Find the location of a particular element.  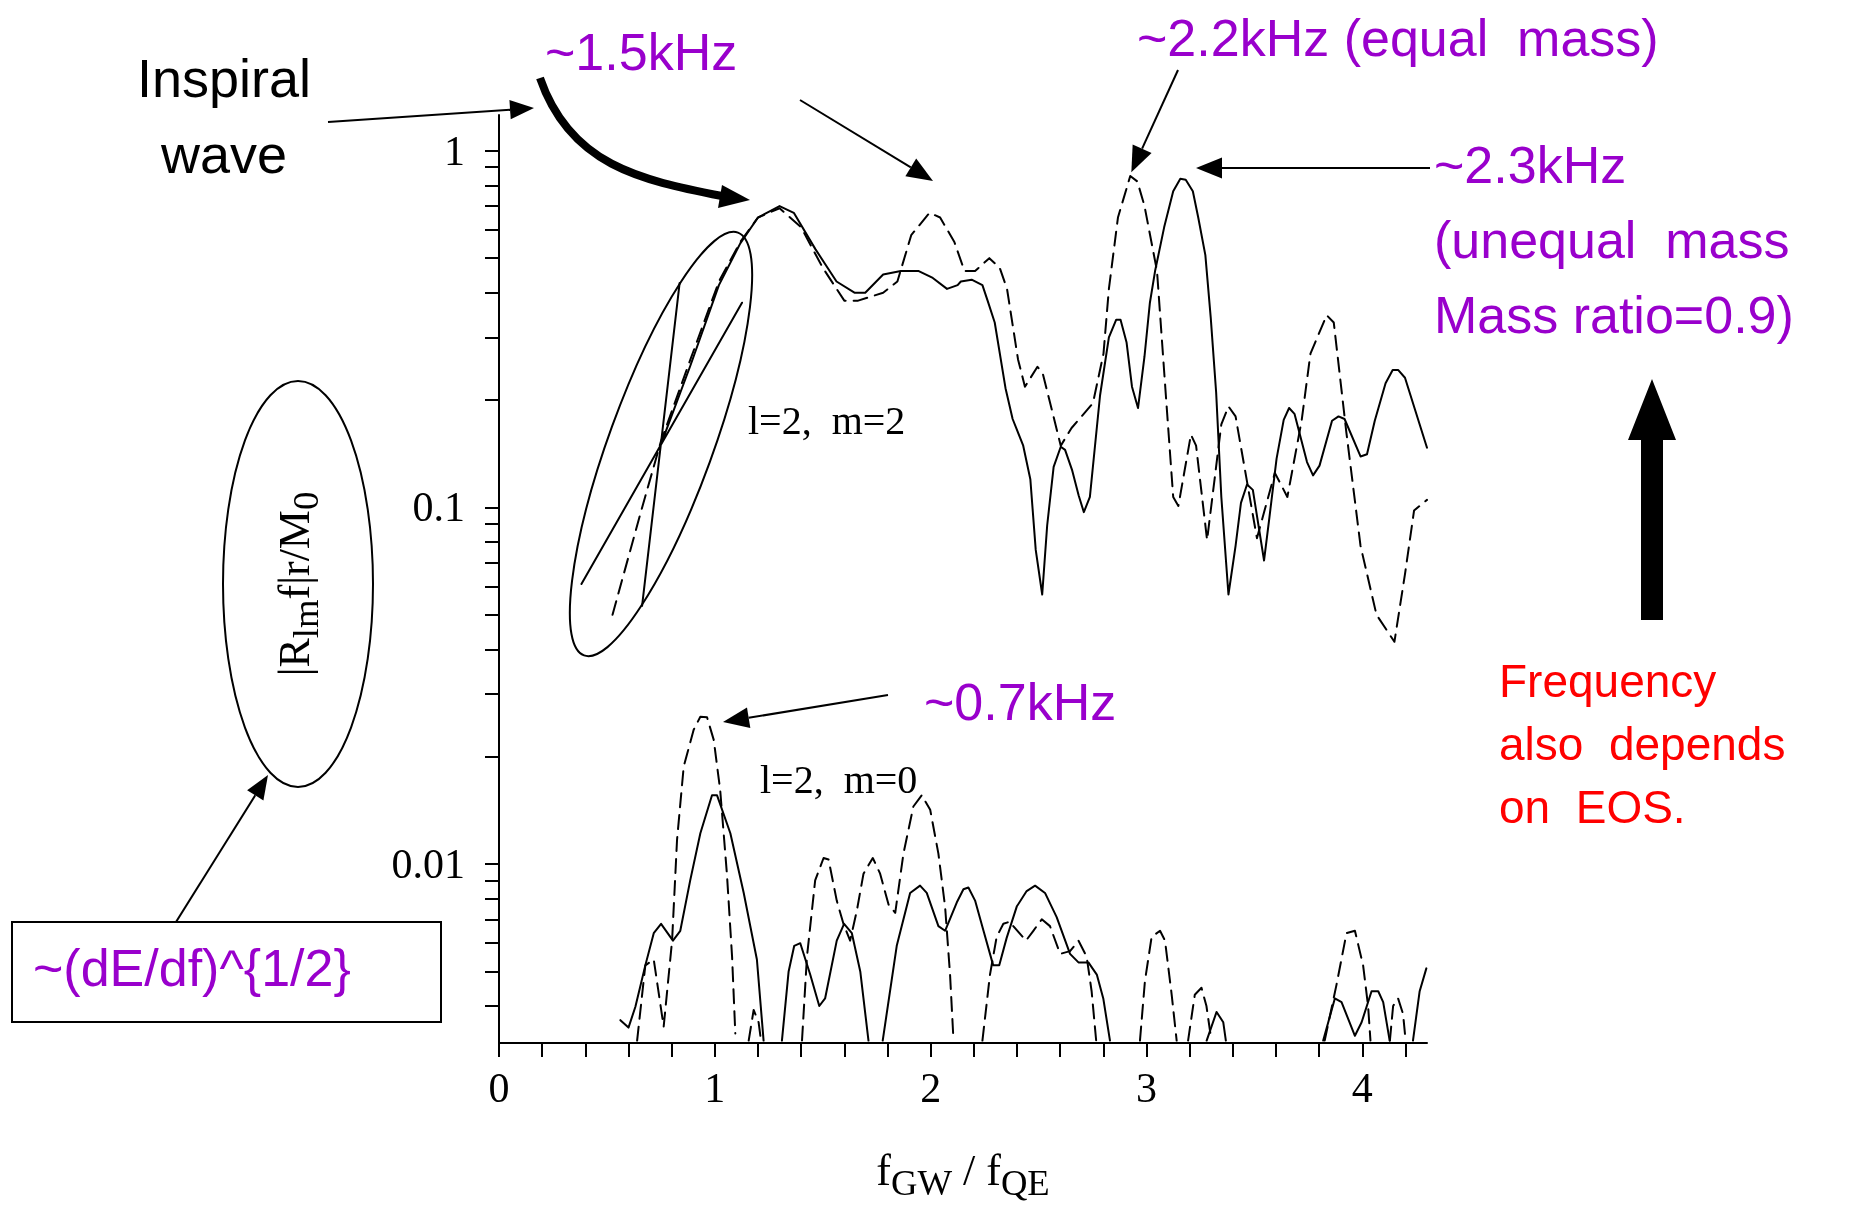

x-tick-label: 4 is located at coordinates (1362, 1088).